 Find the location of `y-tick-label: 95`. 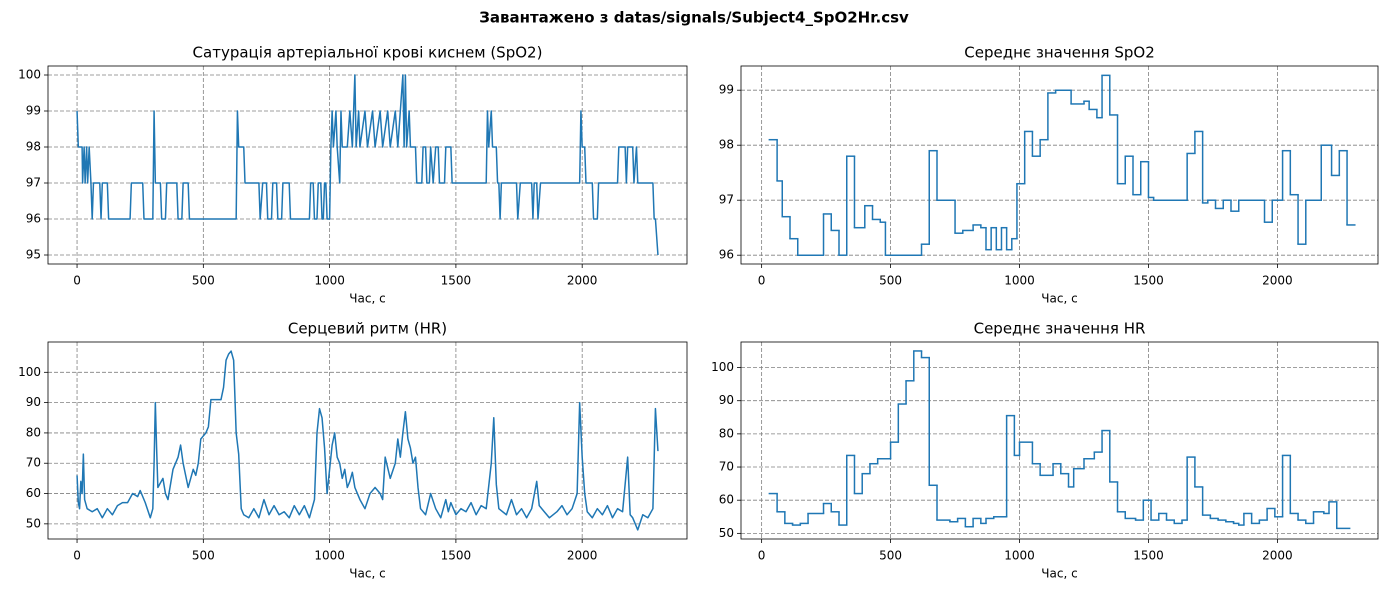

y-tick-label: 95 is located at coordinates (33, 255).